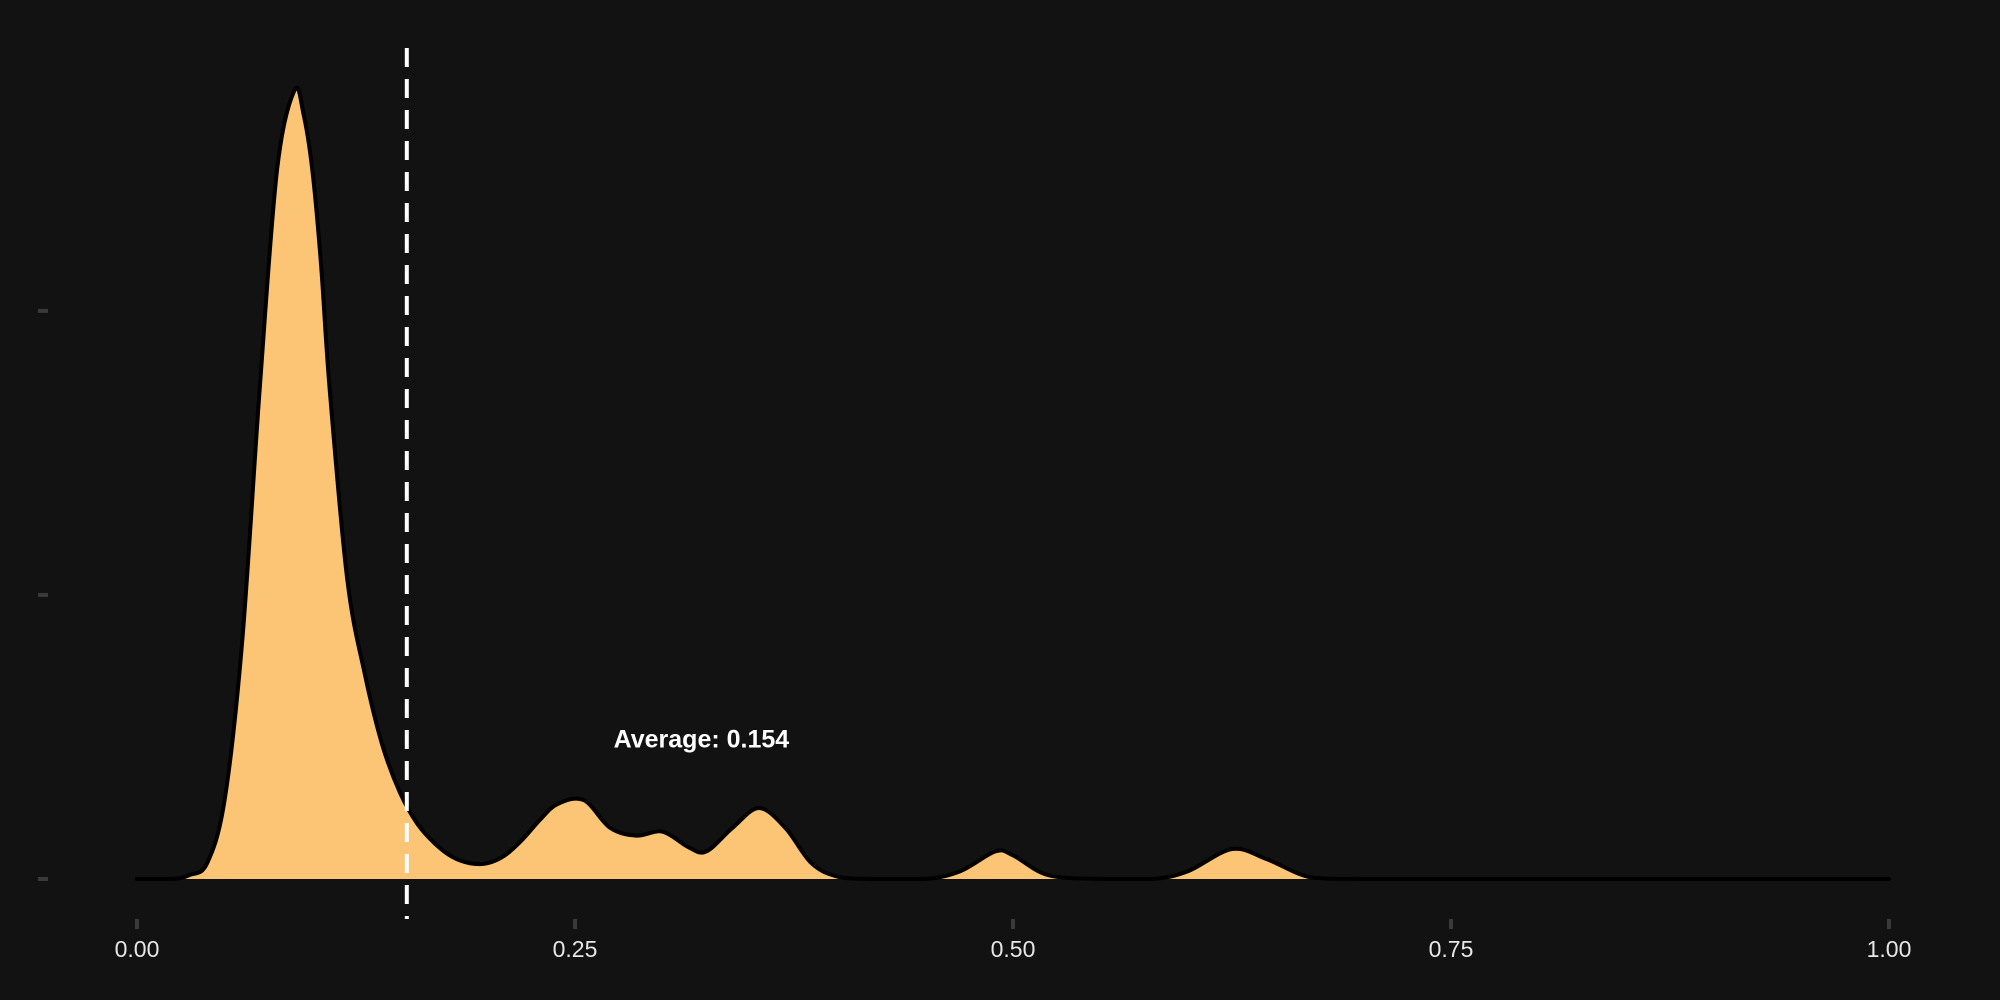  Describe the element at coordinates (575, 949) in the screenshot. I see `x-tick-label: 0.25` at that location.